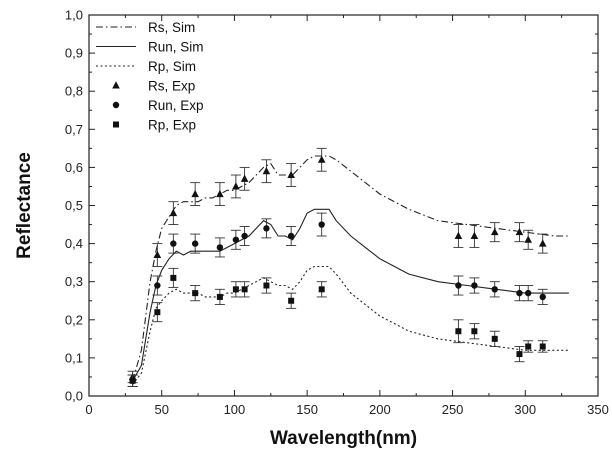  Describe the element at coordinates (74, 243) in the screenshot. I see `y-tick-label: 0,4` at that location.